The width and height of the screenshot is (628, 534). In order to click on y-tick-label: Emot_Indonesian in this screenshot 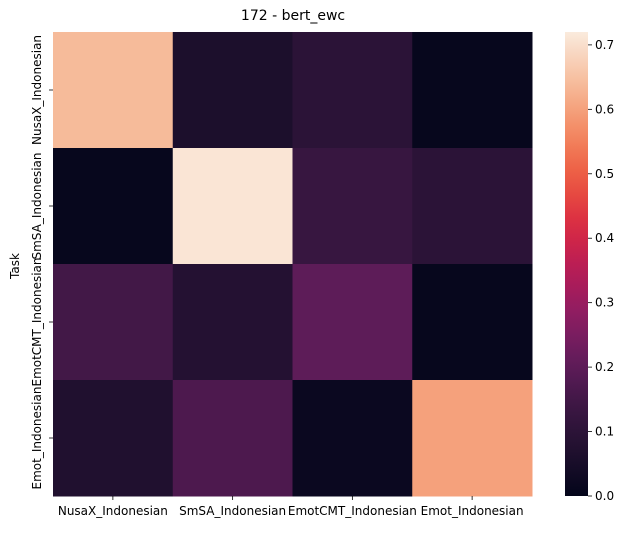, I will do `click(37, 438)`.